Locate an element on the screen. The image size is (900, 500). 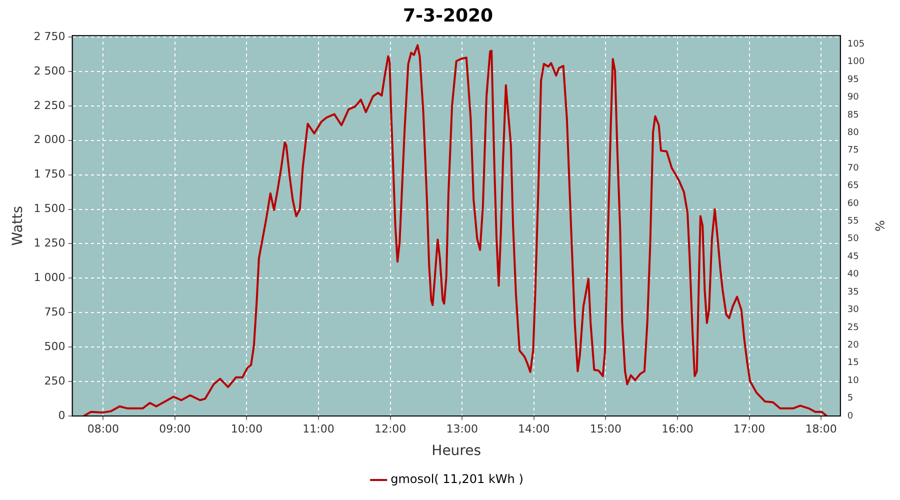
y-tick-label: 2 000 is located at coordinates (50, 139).